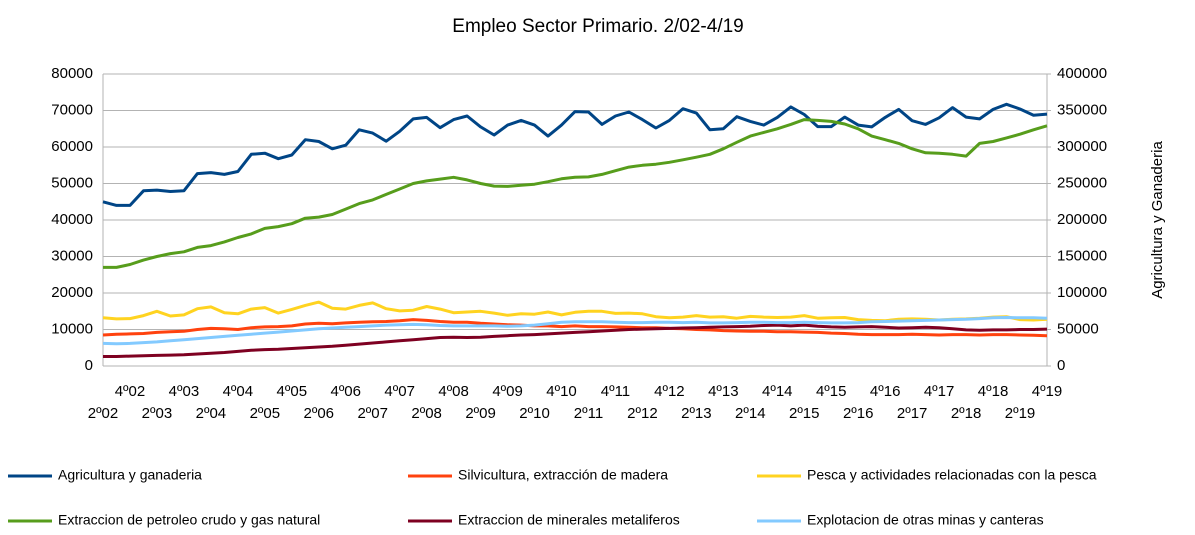  I want to click on x-tick-label: 4º18, so click(993, 391).